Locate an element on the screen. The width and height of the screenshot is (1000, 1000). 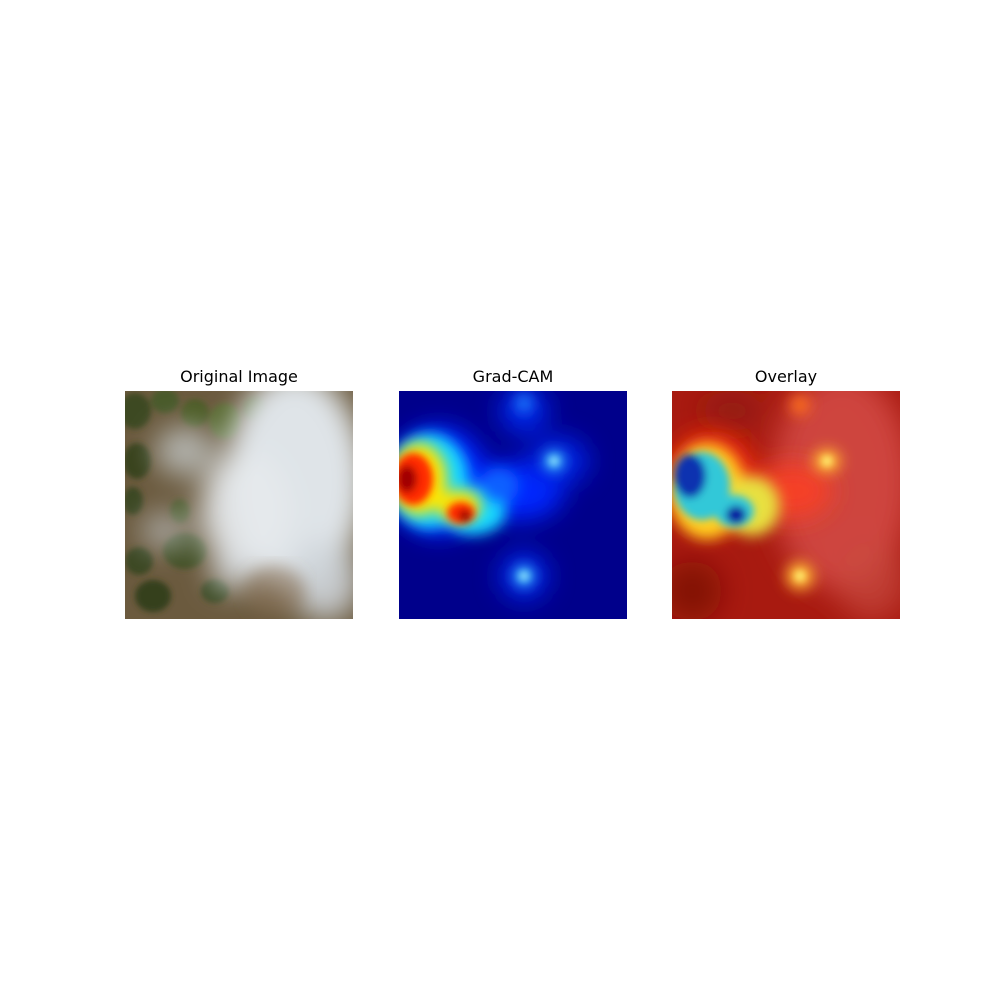
original-image-panel is located at coordinates (239, 505).